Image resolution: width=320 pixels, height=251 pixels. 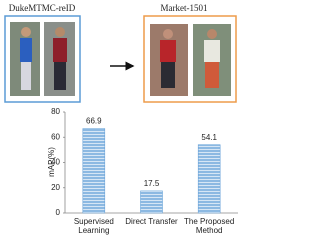 I want to click on y-axis-label: mAP(%), so click(x=51, y=162).